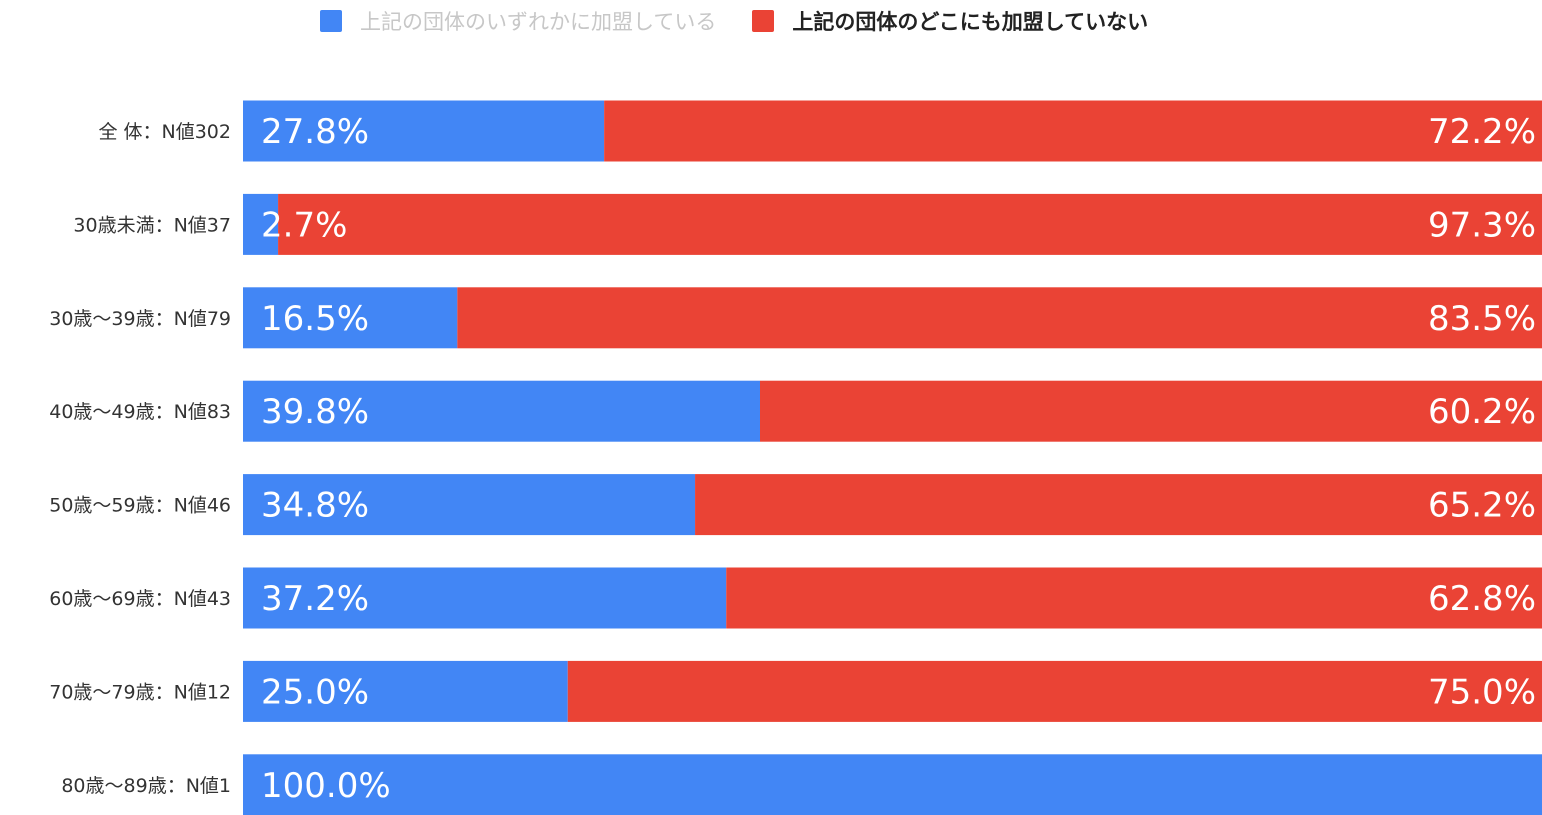  Describe the element at coordinates (146, 786) in the screenshot. I see `category-label: 80歳～89歳：N値1` at that location.